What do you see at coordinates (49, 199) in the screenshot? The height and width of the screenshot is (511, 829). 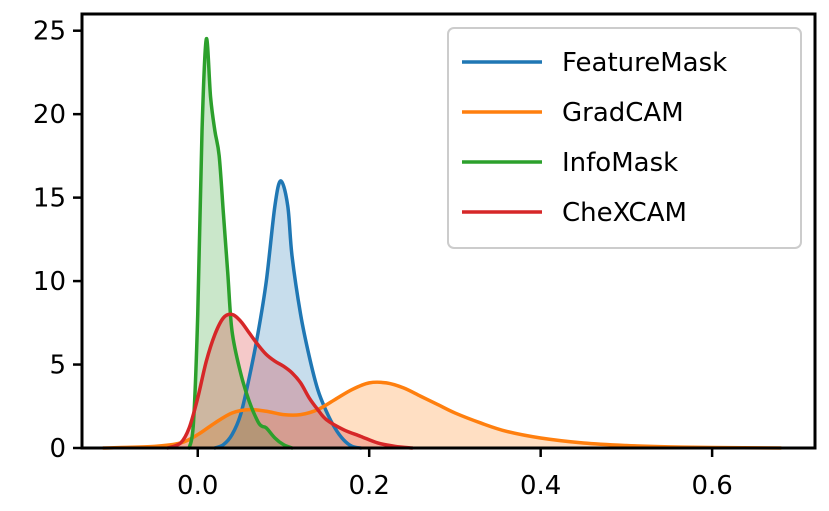 I see `y-tick-label: 15` at bounding box center [49, 199].